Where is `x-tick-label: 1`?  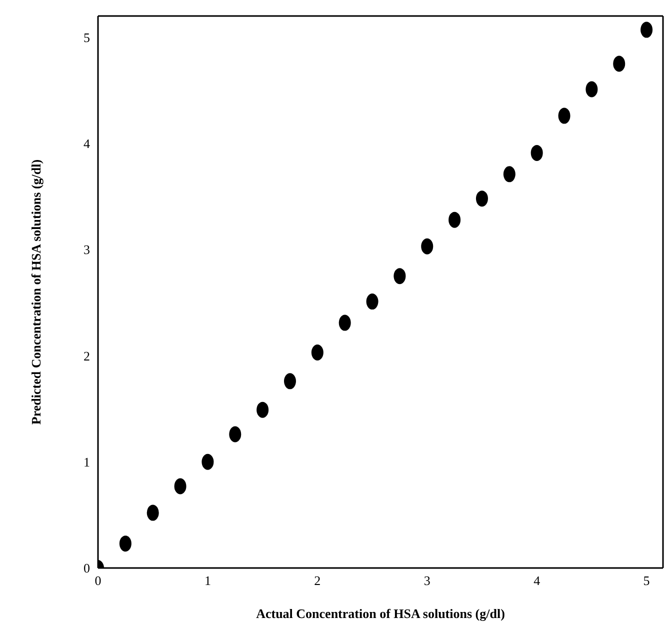 x-tick-label: 1 is located at coordinates (207, 580).